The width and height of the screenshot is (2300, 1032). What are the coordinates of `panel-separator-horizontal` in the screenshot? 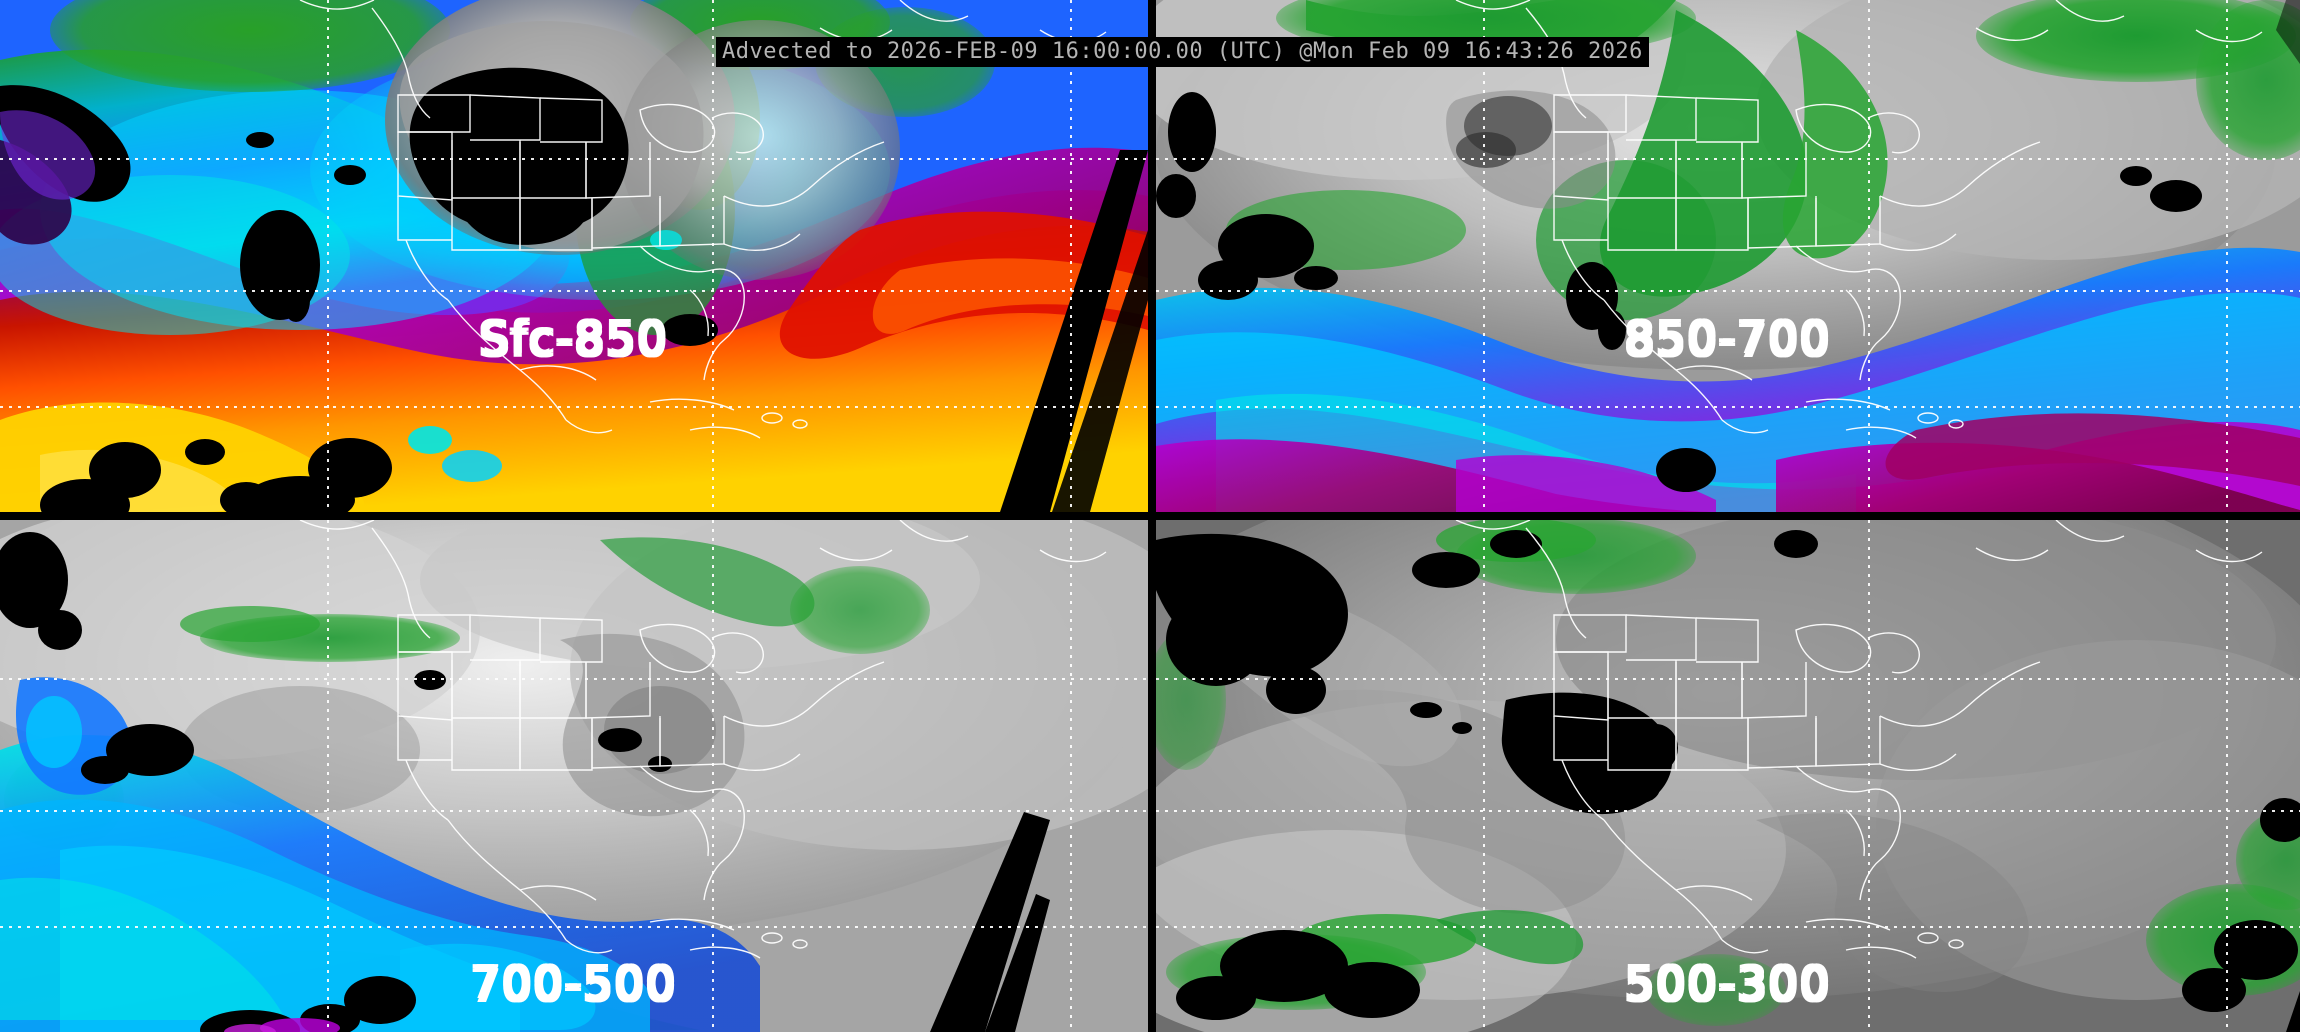 It's located at (1150, 516).